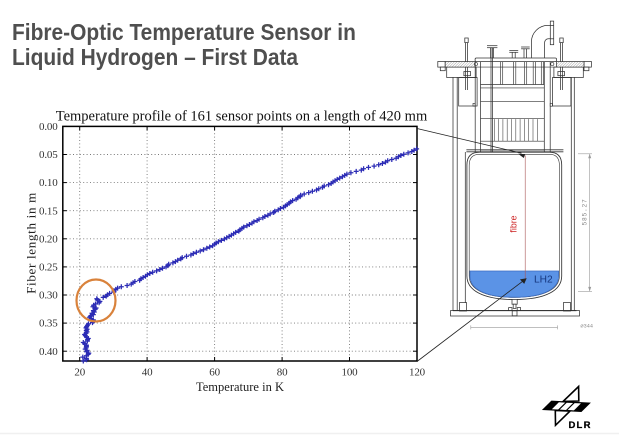 The width and height of the screenshot is (619, 437). I want to click on svg-text: ⌀344, so click(587, 327).